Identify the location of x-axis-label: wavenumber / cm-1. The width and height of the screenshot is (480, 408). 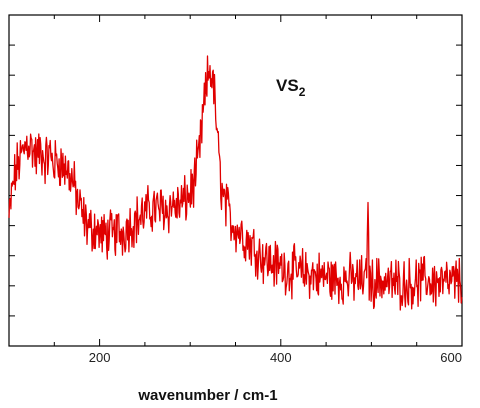
(207, 395).